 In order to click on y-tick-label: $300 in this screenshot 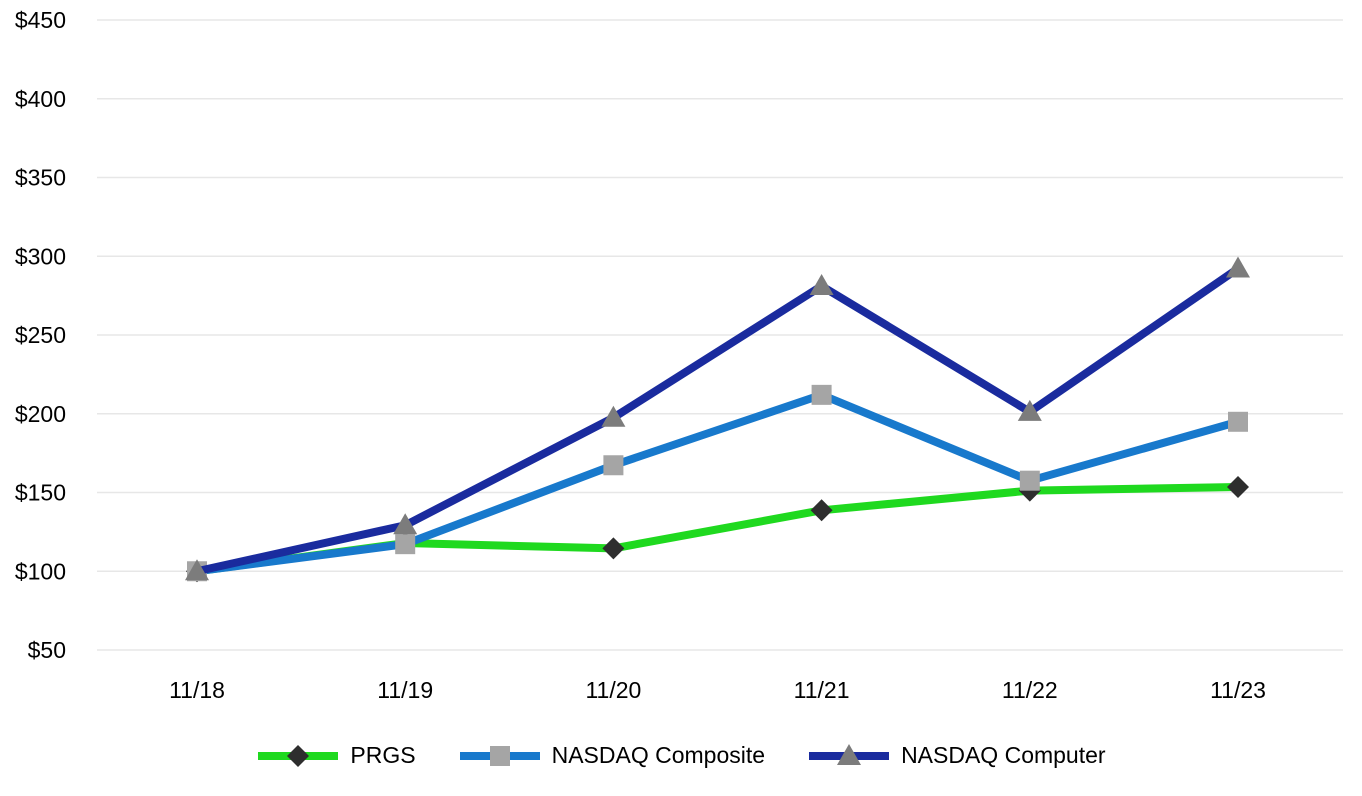, I will do `click(40, 256)`.